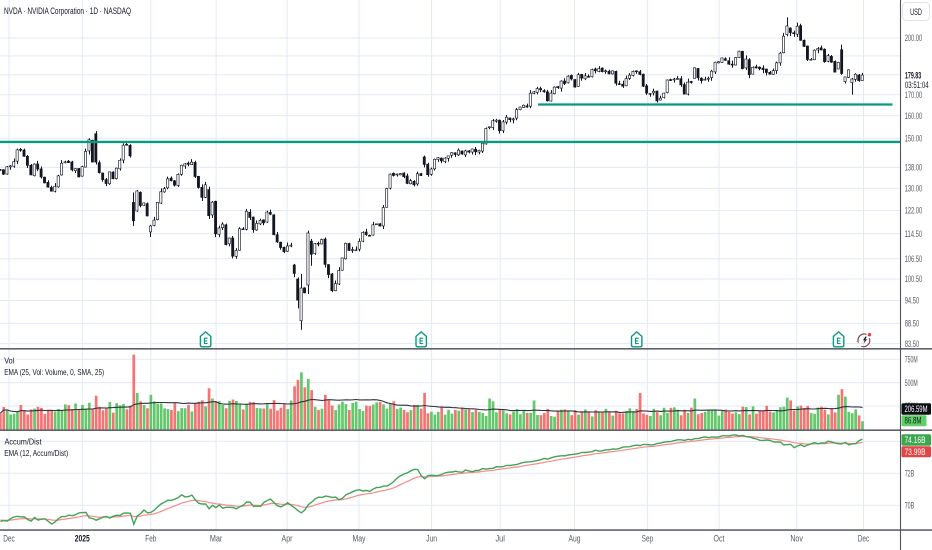 The width and height of the screenshot is (932, 550). What do you see at coordinates (150, 539) in the screenshot?
I see `svg-text: Feb` at bounding box center [150, 539].